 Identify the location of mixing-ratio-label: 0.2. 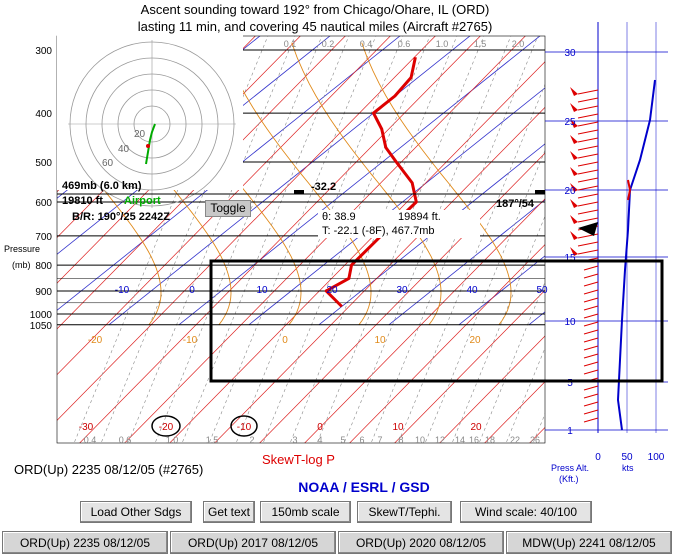
(328, 44).